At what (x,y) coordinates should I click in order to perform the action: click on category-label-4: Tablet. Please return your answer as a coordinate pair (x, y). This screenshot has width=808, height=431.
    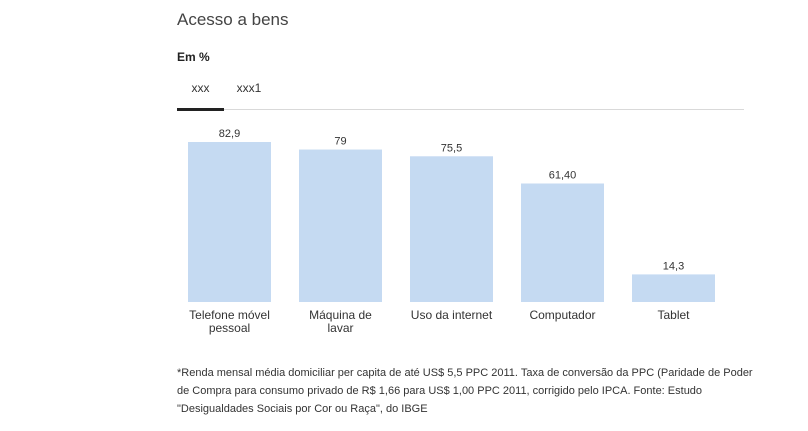
    Looking at the image, I should click on (673, 315).